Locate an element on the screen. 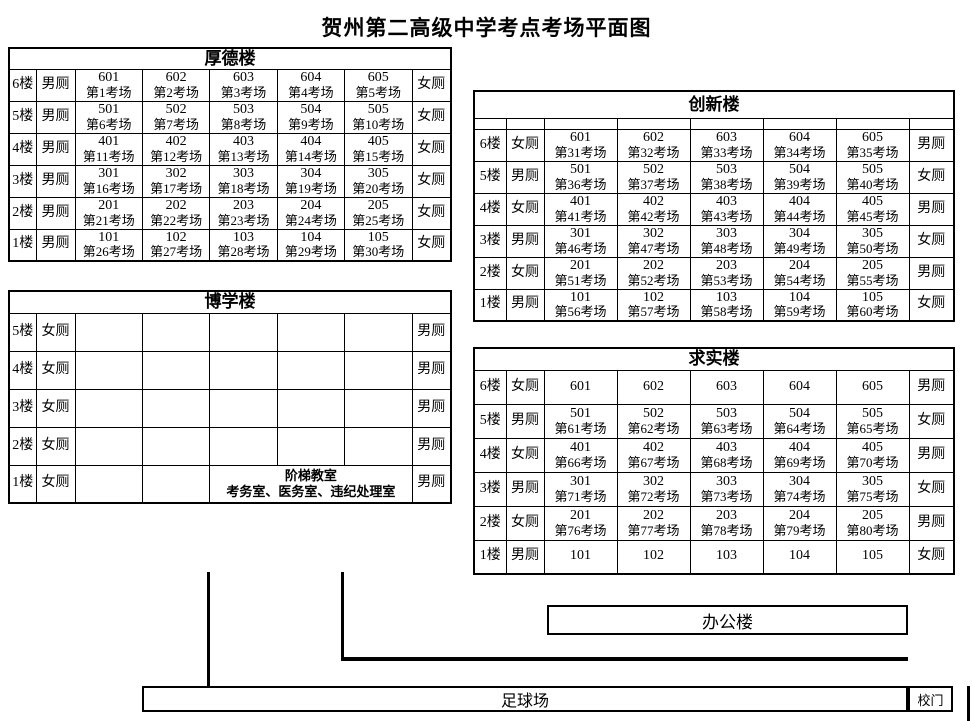  room-cell: 201 第51考场 is located at coordinates (580, 273).